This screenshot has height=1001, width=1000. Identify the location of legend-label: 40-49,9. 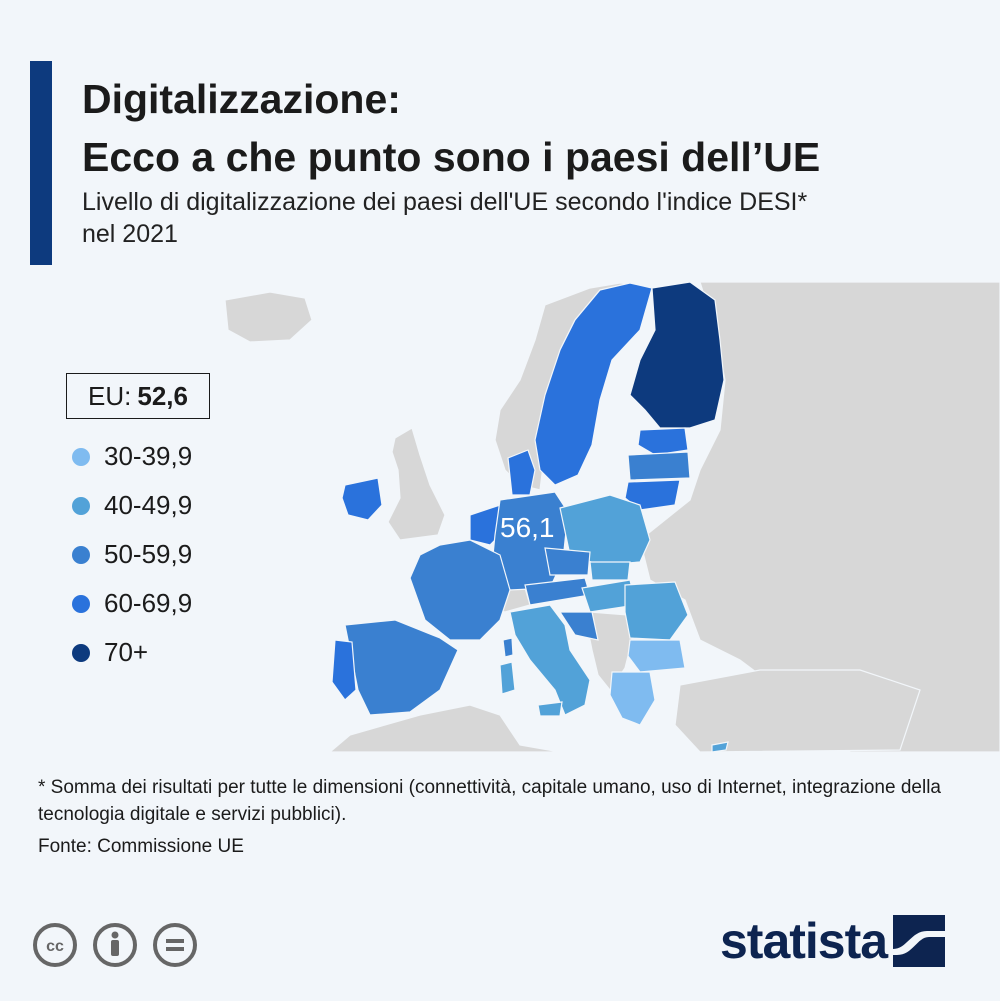
(148, 505).